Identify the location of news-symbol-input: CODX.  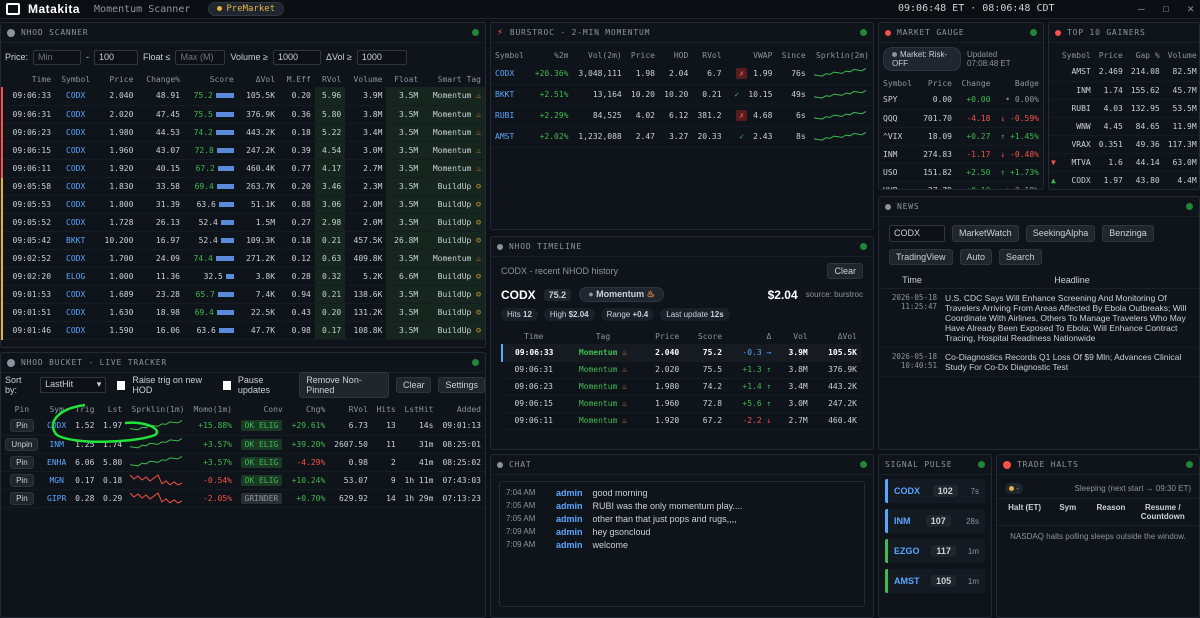
(917, 233).